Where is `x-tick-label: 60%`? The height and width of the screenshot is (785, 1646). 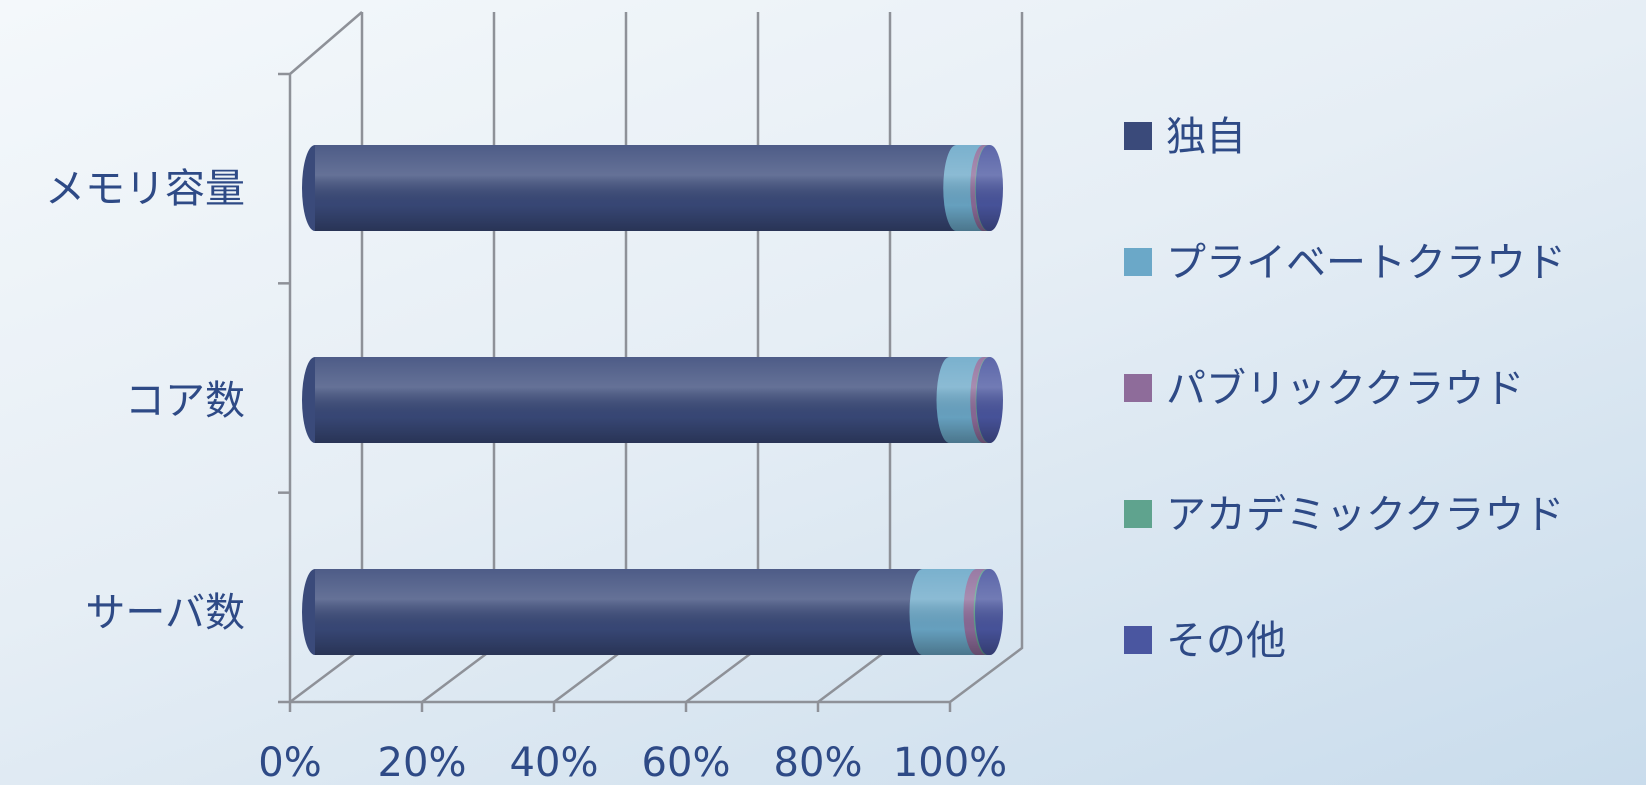
x-tick-label: 60% is located at coordinates (686, 762).